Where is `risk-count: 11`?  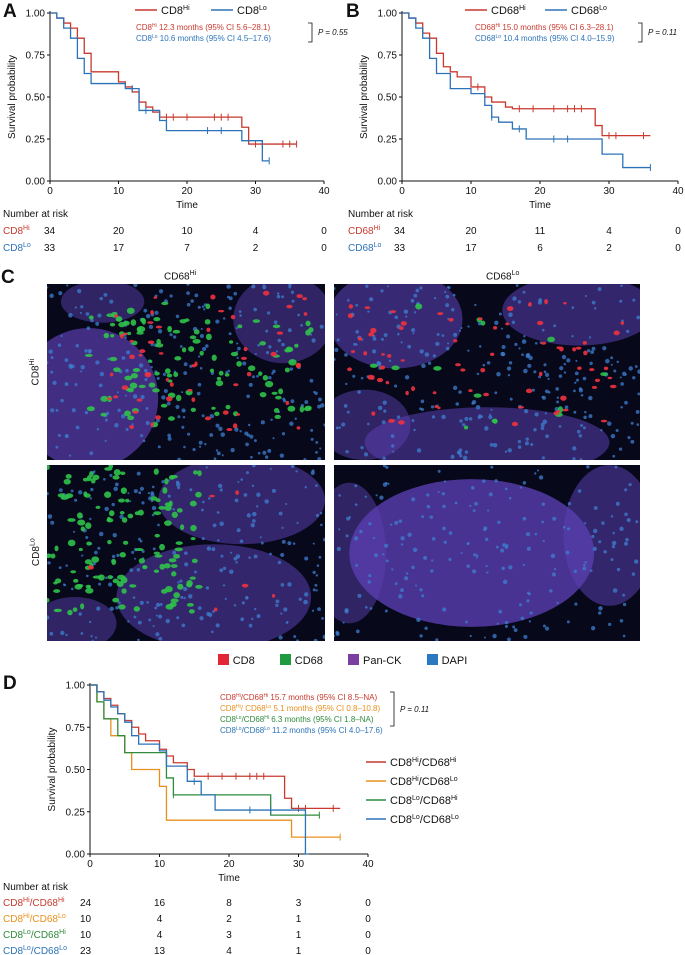
risk-count: 11 is located at coordinates (540, 231).